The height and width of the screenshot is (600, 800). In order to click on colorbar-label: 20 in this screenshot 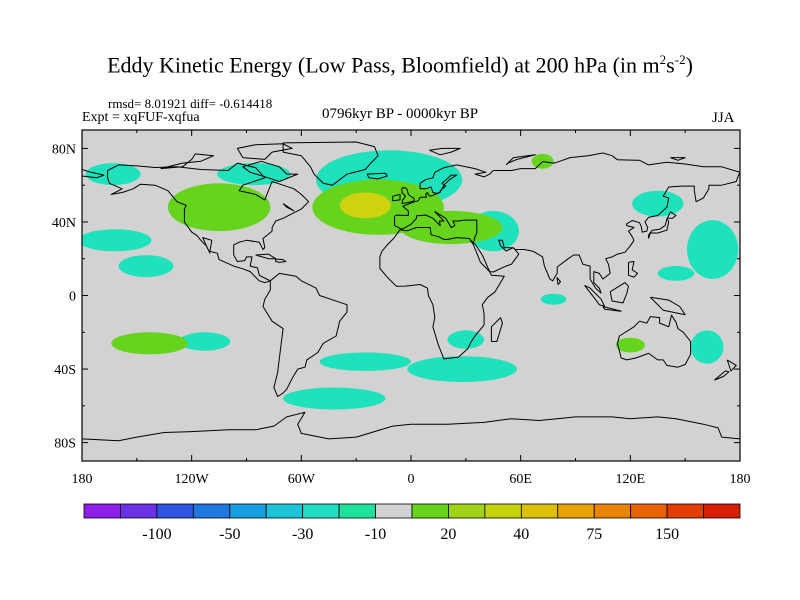, I will do `click(448, 534)`.